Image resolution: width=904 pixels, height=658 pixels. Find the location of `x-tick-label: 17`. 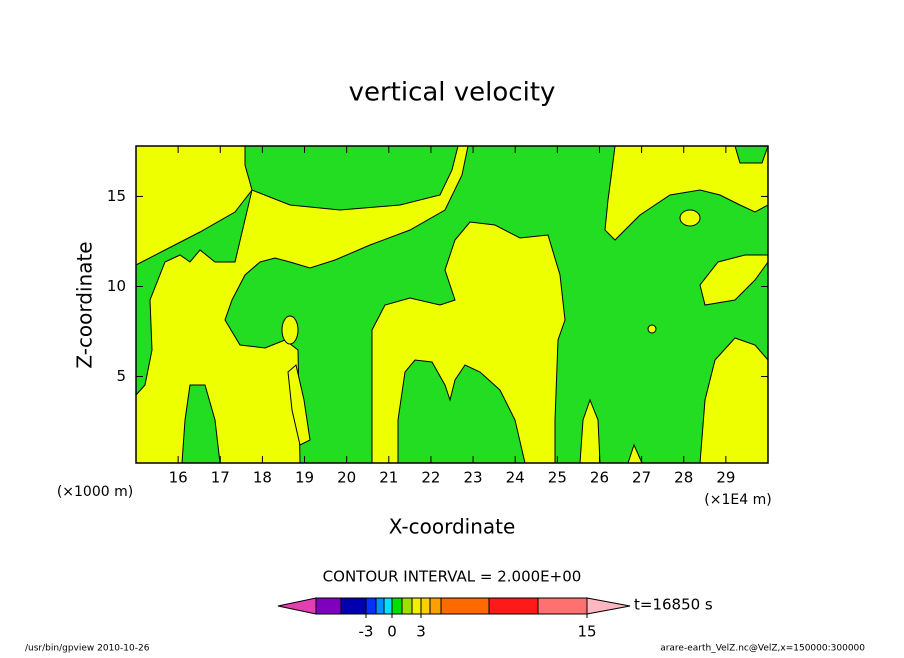

x-tick-label: 17 is located at coordinates (220, 478).